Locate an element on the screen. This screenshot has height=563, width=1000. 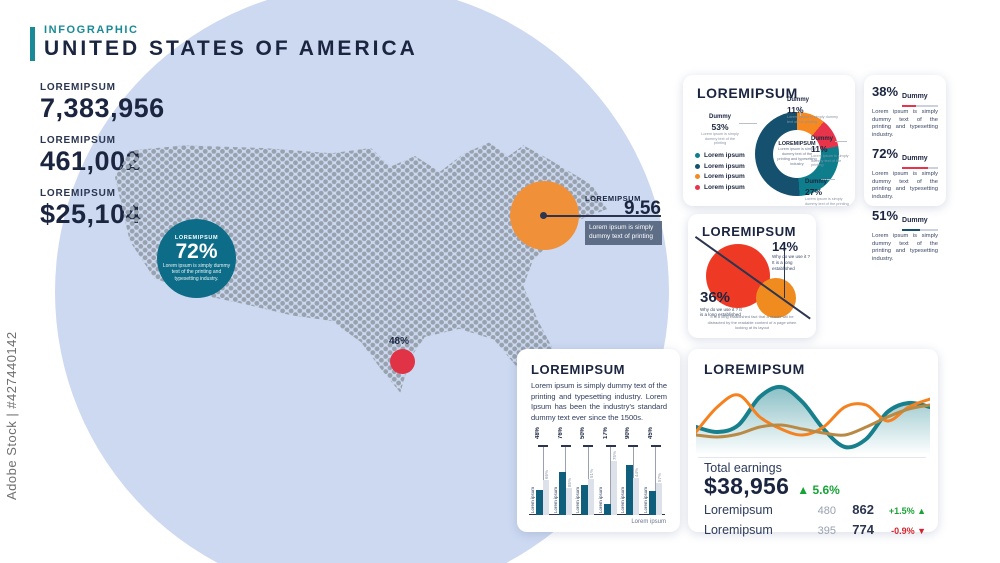
watermark-text: Adobe Stock | #427440142 is located at coordinates (11, 415).